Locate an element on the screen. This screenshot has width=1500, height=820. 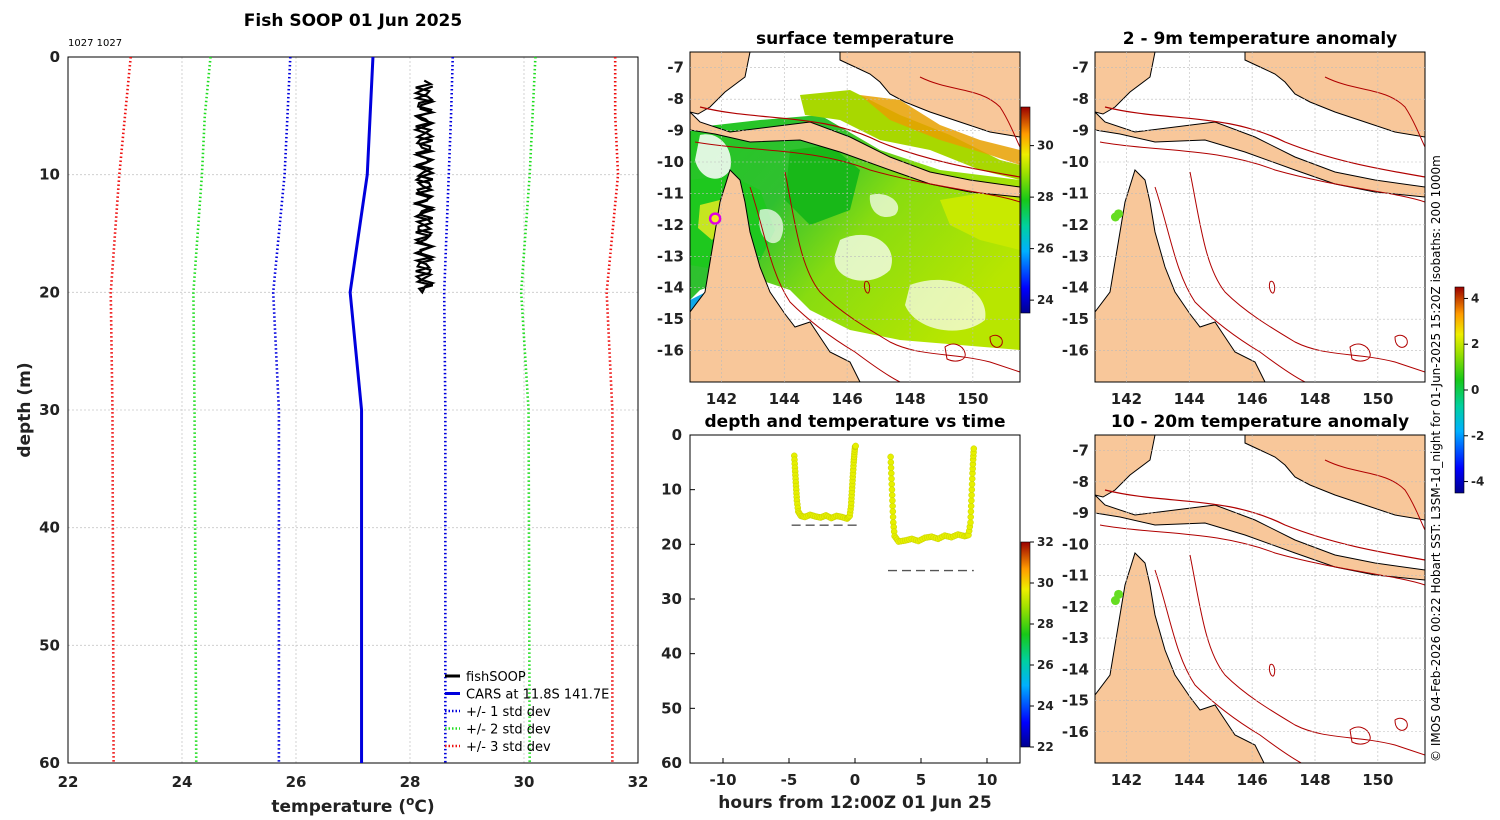
profile-xlabel: temperature (oC) is located at coordinates (352, 805).